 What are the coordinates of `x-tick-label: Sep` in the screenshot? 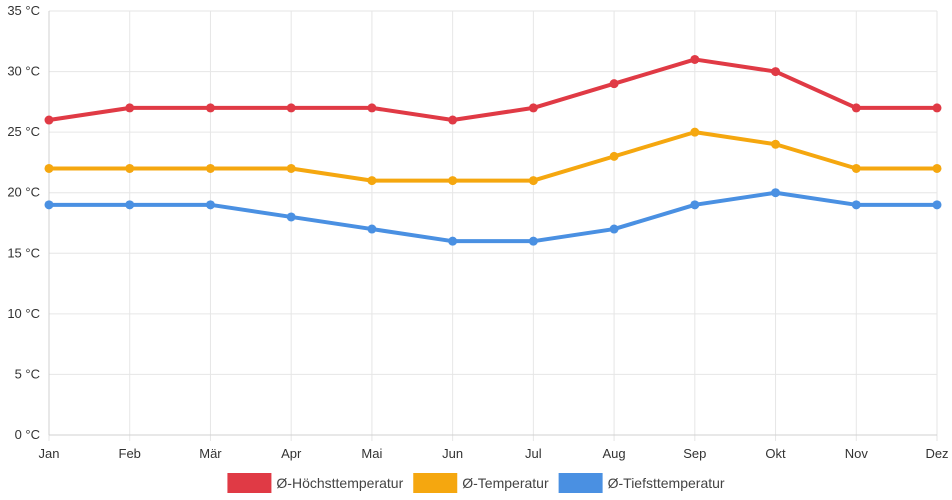 It's located at (694, 453).